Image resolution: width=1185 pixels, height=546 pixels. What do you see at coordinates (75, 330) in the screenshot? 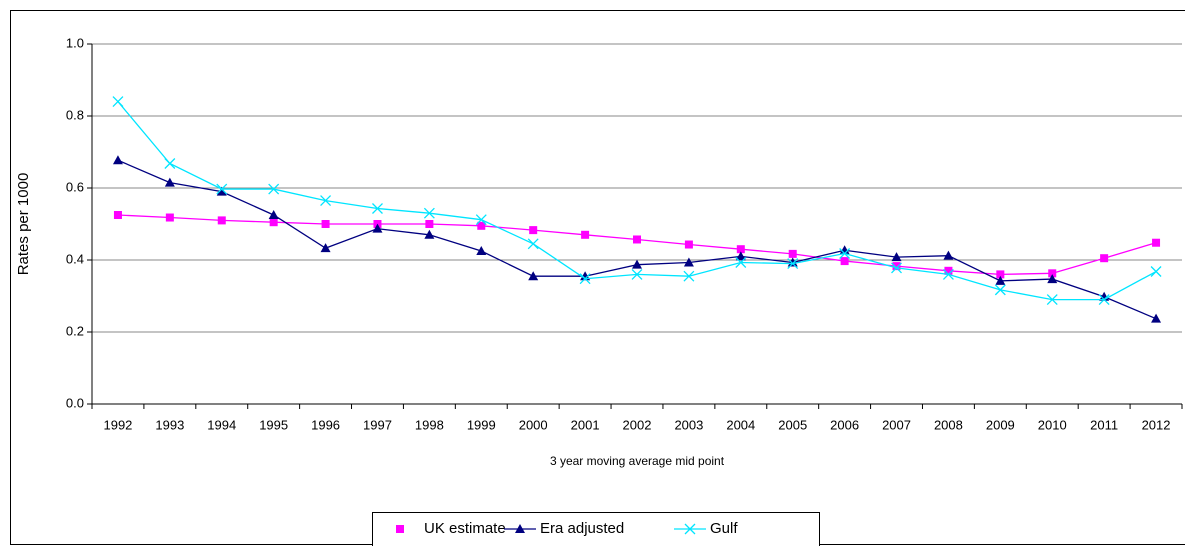
I see `y-tick-label: 0.2` at bounding box center [75, 330].